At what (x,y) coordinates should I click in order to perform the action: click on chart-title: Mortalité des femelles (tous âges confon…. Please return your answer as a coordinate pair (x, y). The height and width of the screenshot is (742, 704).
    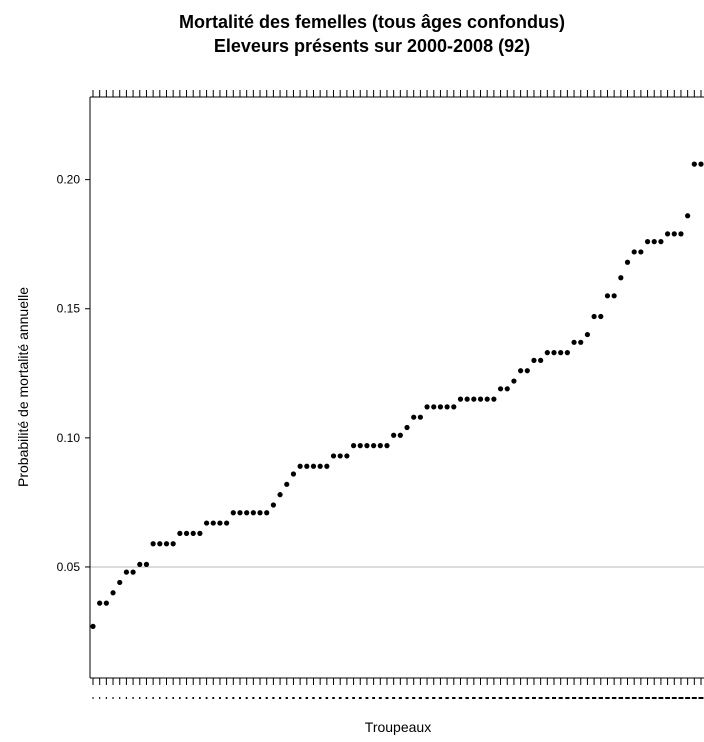
    Looking at the image, I should click on (372, 22).